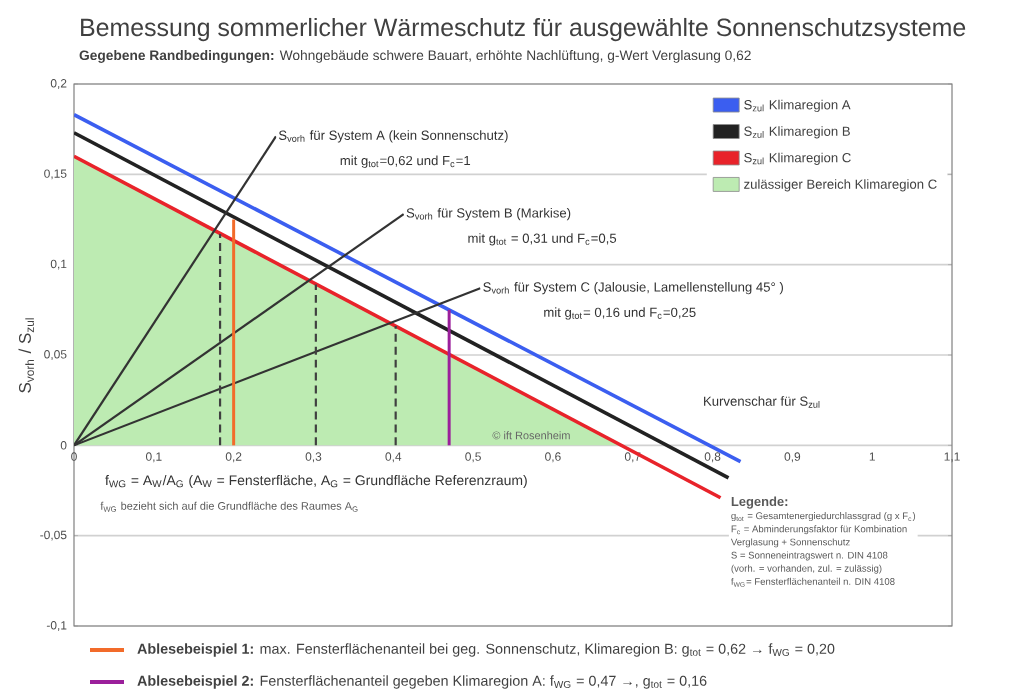  I want to click on chart-title: Bemessung sommerlicher Wärmeschutz für ausgewählte Sonnenschutzsysteme, so click(523, 29).